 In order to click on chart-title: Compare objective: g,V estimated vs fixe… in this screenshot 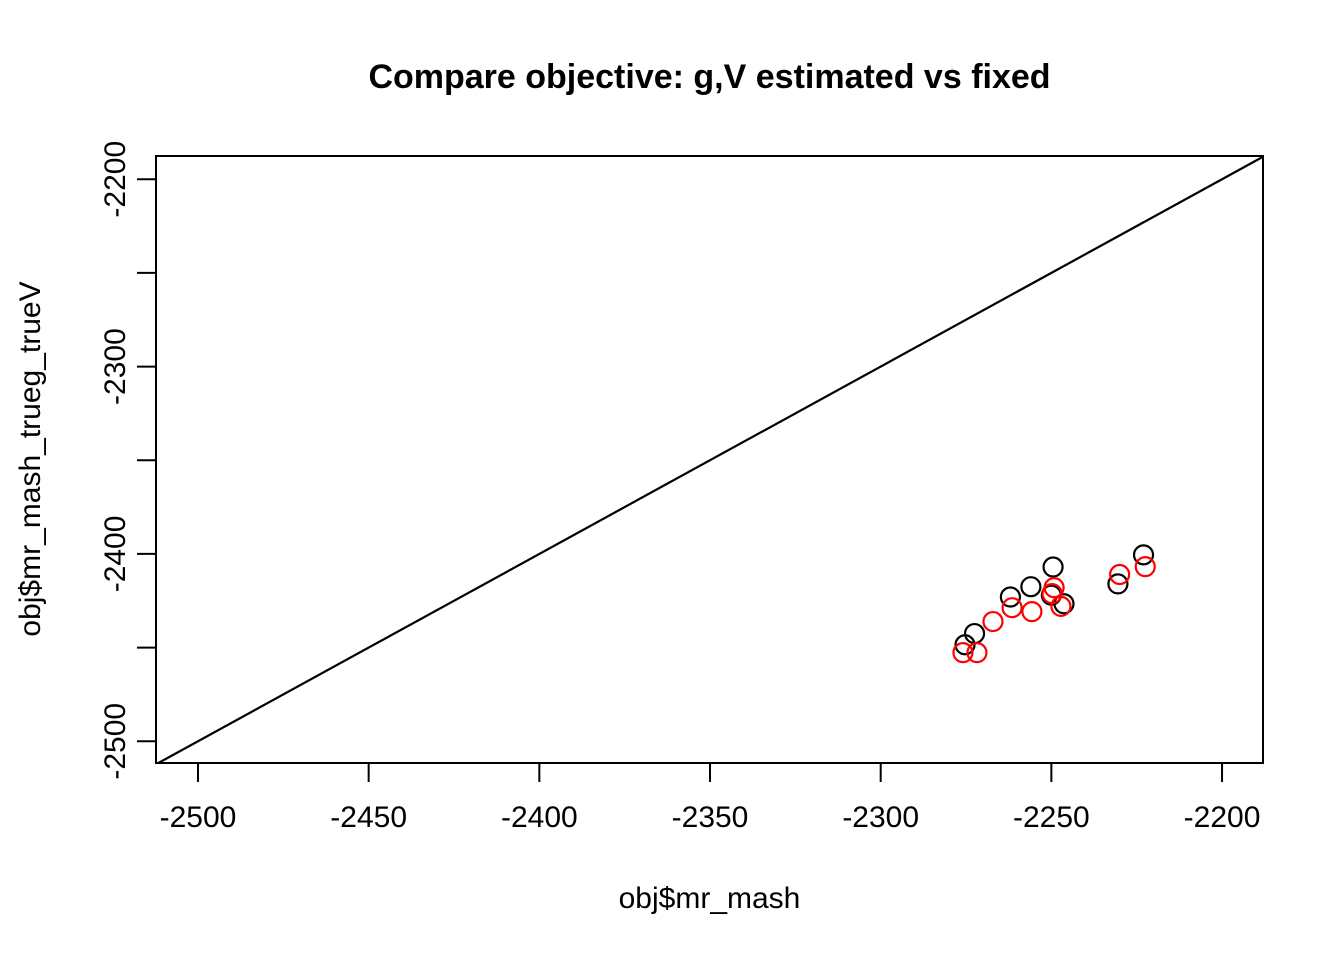, I will do `click(709, 77)`.